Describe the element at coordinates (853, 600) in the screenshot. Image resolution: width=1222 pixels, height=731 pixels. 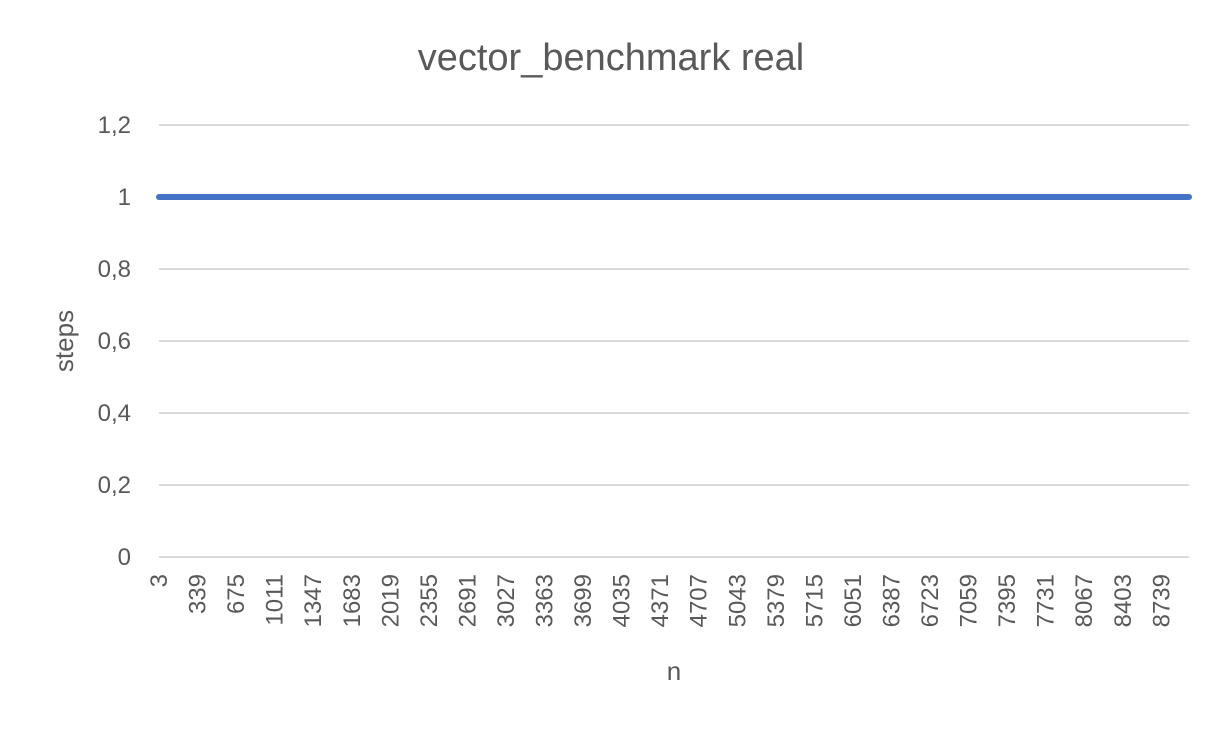
I see `x-tick-label: 6051` at that location.